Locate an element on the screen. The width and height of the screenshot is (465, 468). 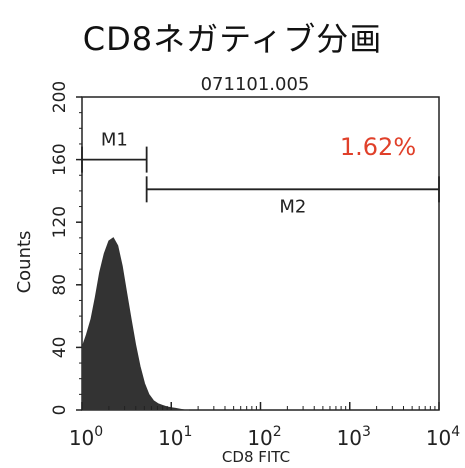
histogram-area is located at coordinates (135, 324).